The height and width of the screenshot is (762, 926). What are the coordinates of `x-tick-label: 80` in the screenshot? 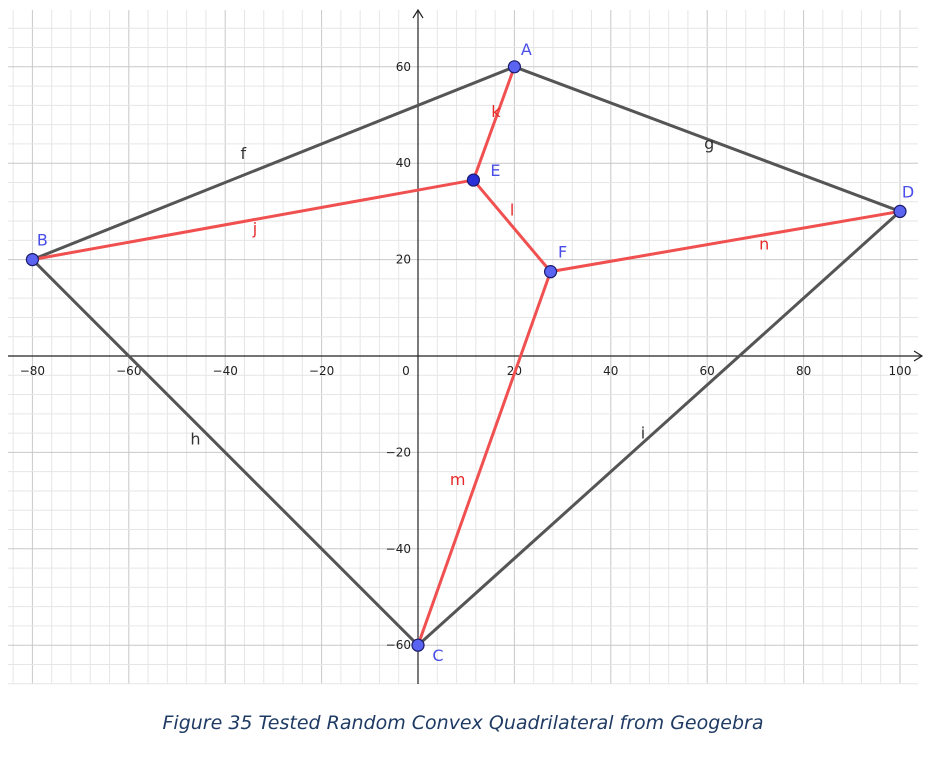 It's located at (803, 371).